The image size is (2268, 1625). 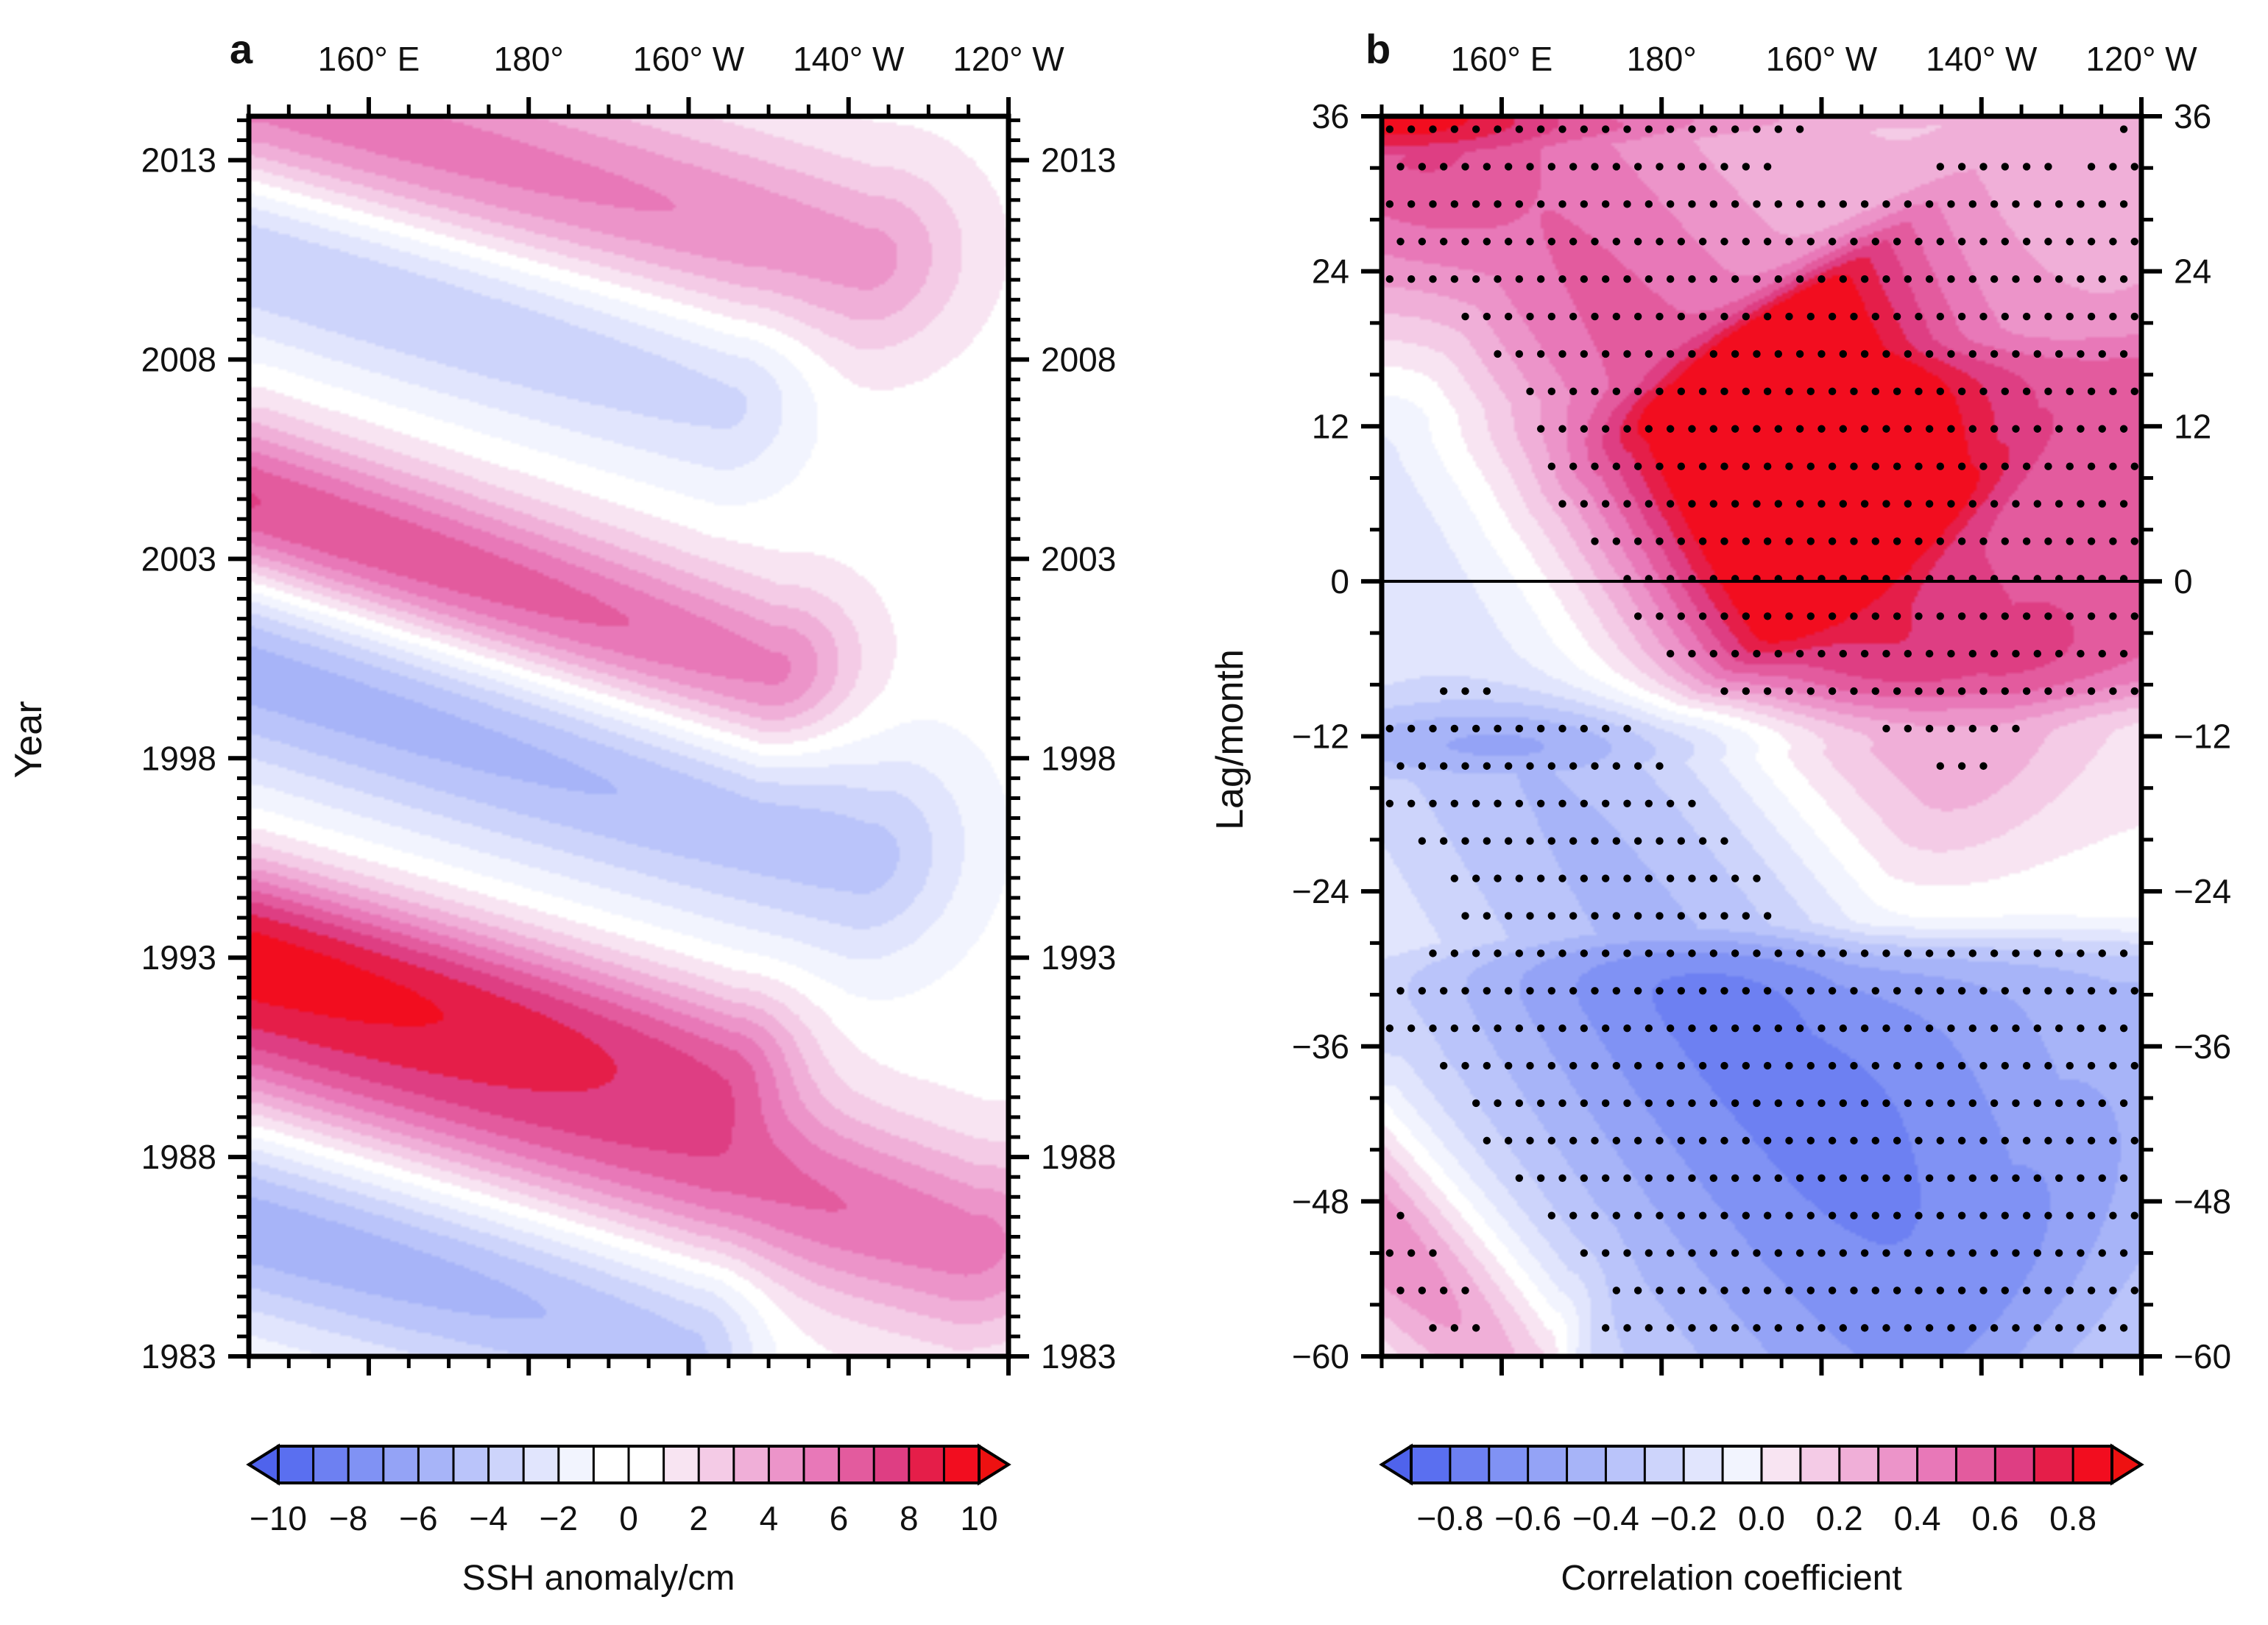 I want to click on y-tick-label-left: −60, so click(x=1320, y=1356).